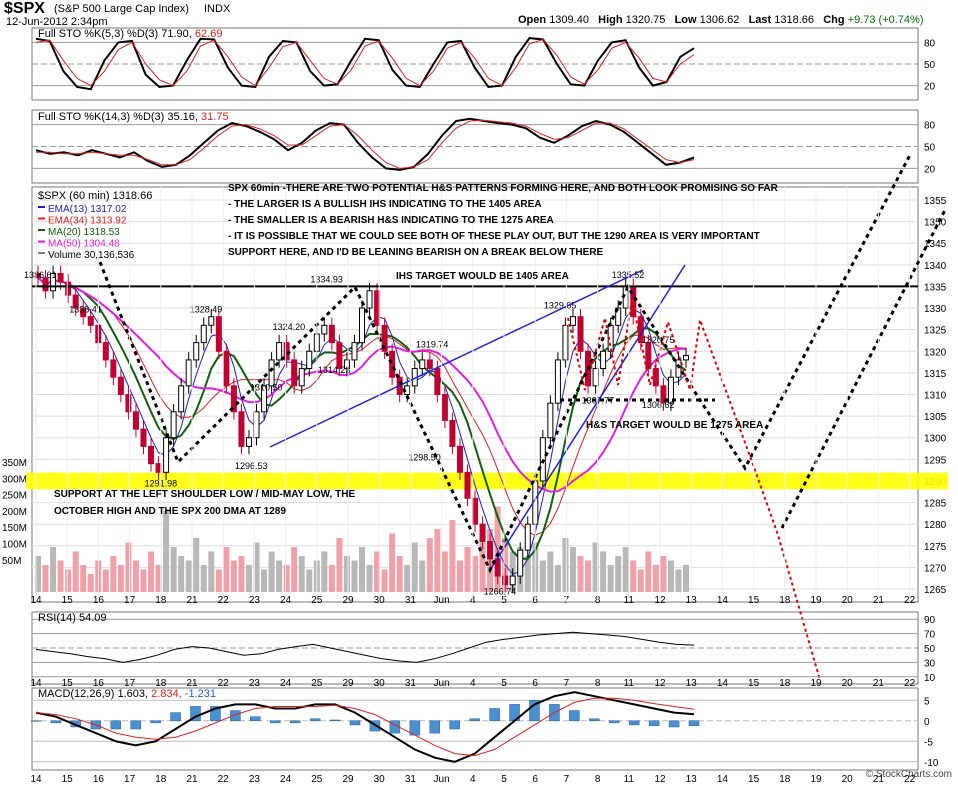  What do you see at coordinates (935, 266) in the screenshot?
I see `y-tick-label: 1340` at bounding box center [935, 266].